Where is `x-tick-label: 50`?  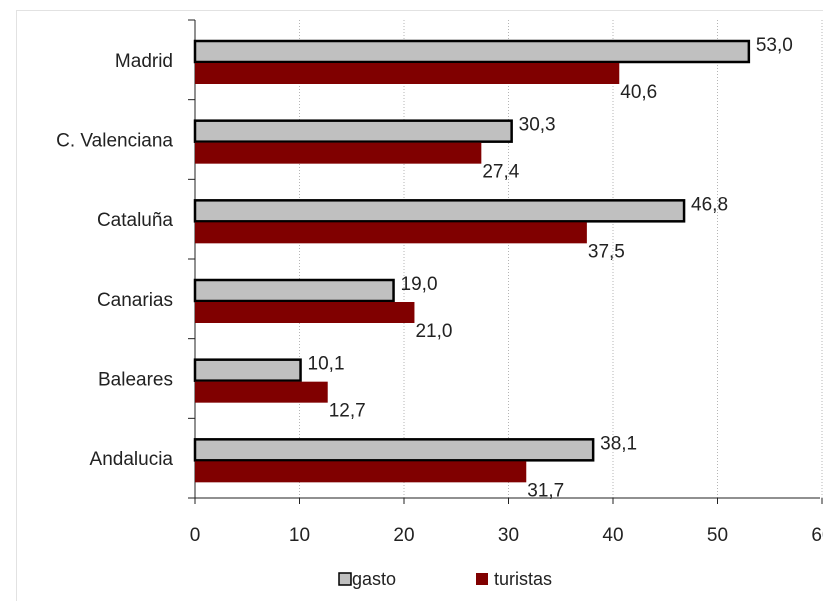
x-tick-label: 50 is located at coordinates (717, 535).